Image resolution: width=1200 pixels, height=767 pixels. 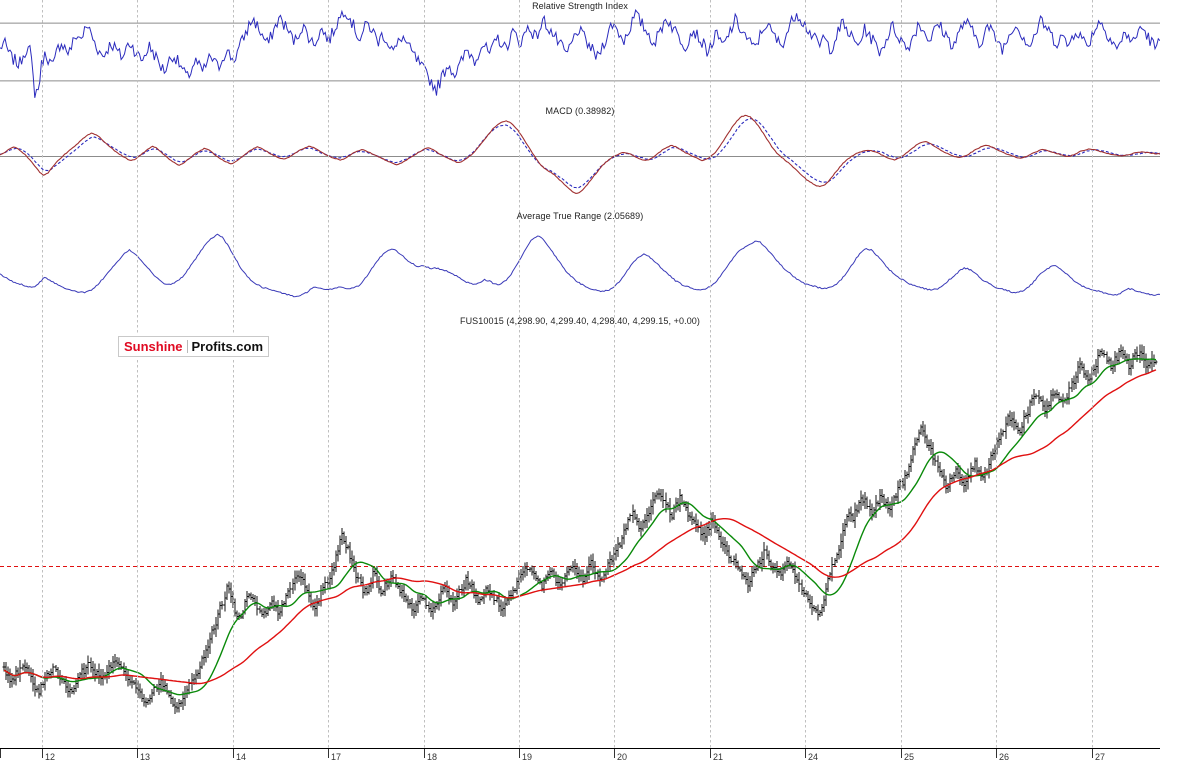 I want to click on x-axis-label-24: 24, so click(x=813, y=757).